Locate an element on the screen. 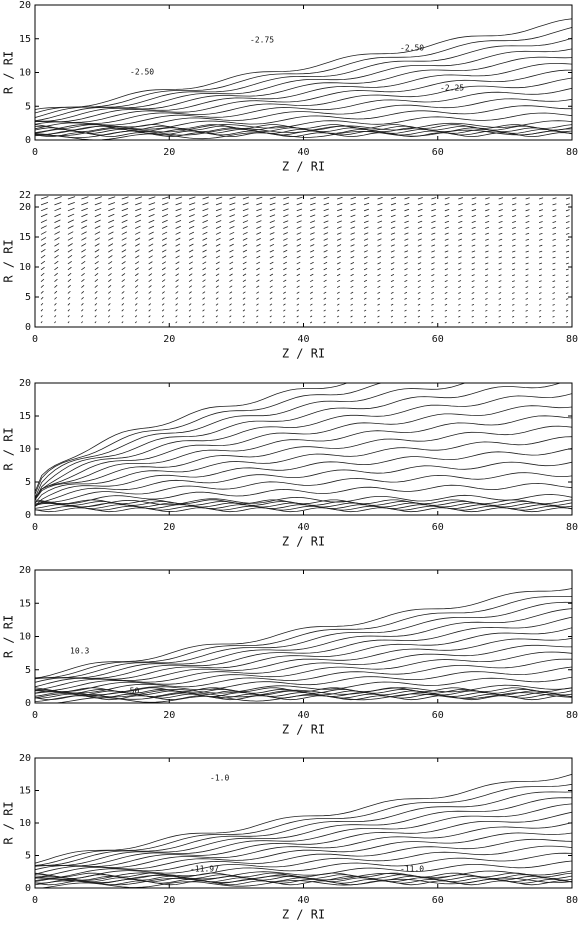  y-tick-label: 20 is located at coordinates (25, 758).